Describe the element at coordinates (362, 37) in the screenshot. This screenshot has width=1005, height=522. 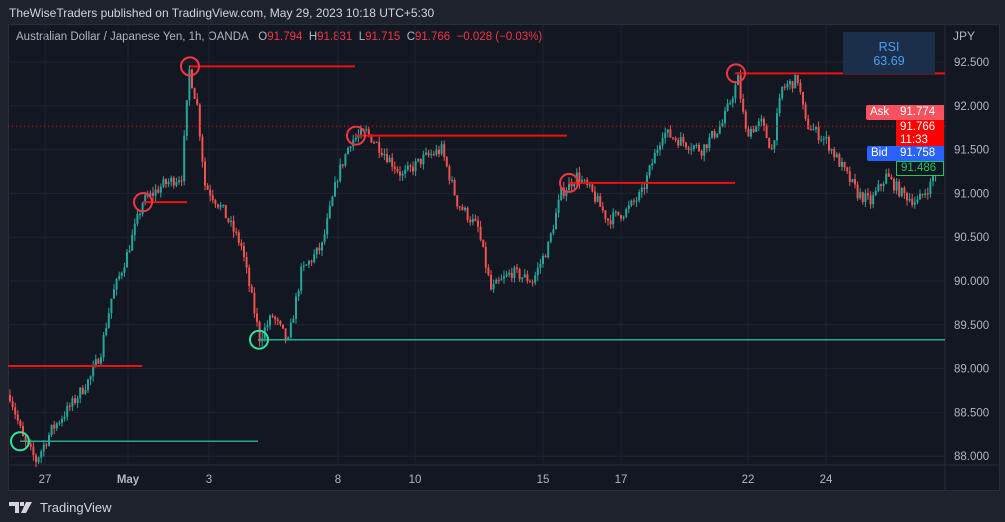
I see `low-label: L` at that location.